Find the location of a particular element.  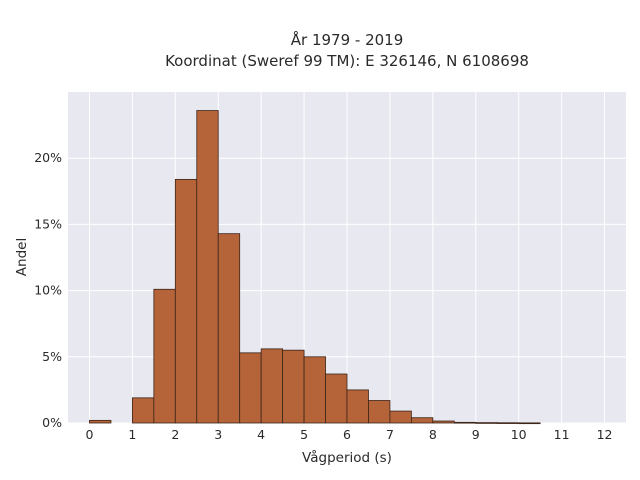

y-axis-ticks: 0% 5% 10% 15% 20% is located at coordinates (48, 290).